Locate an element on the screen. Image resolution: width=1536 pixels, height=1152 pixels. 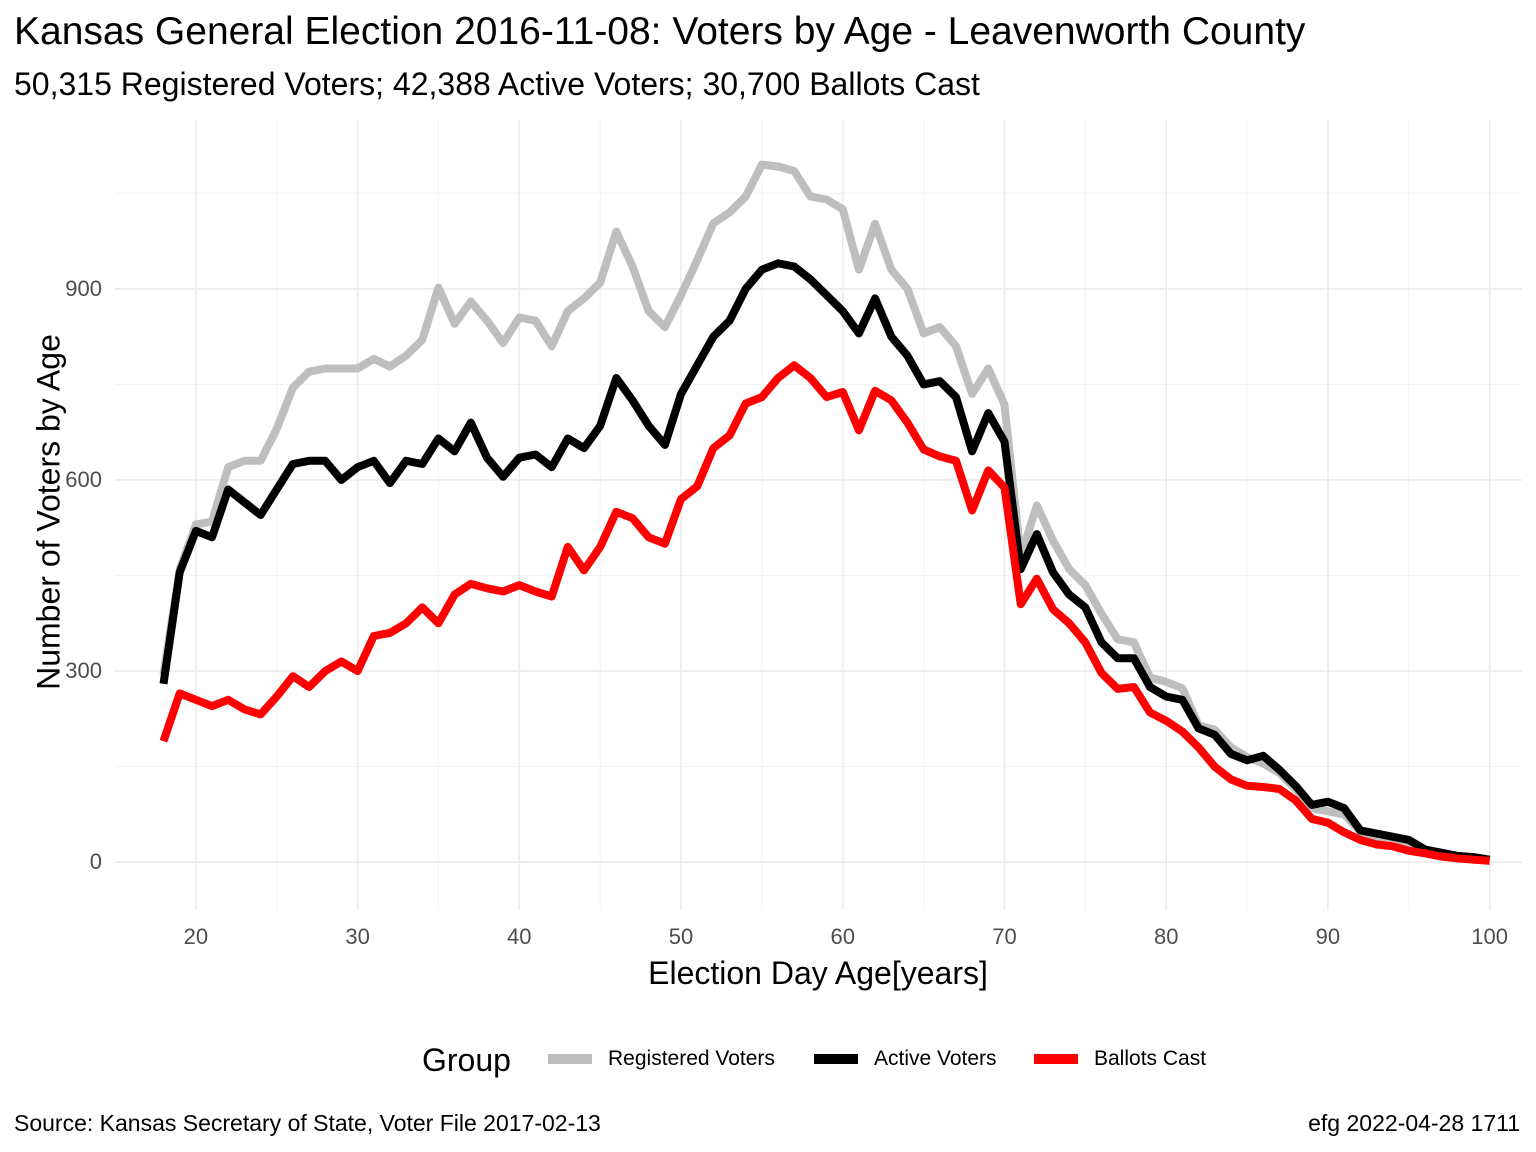
x-tick-label: 70 is located at coordinates (1004, 936).